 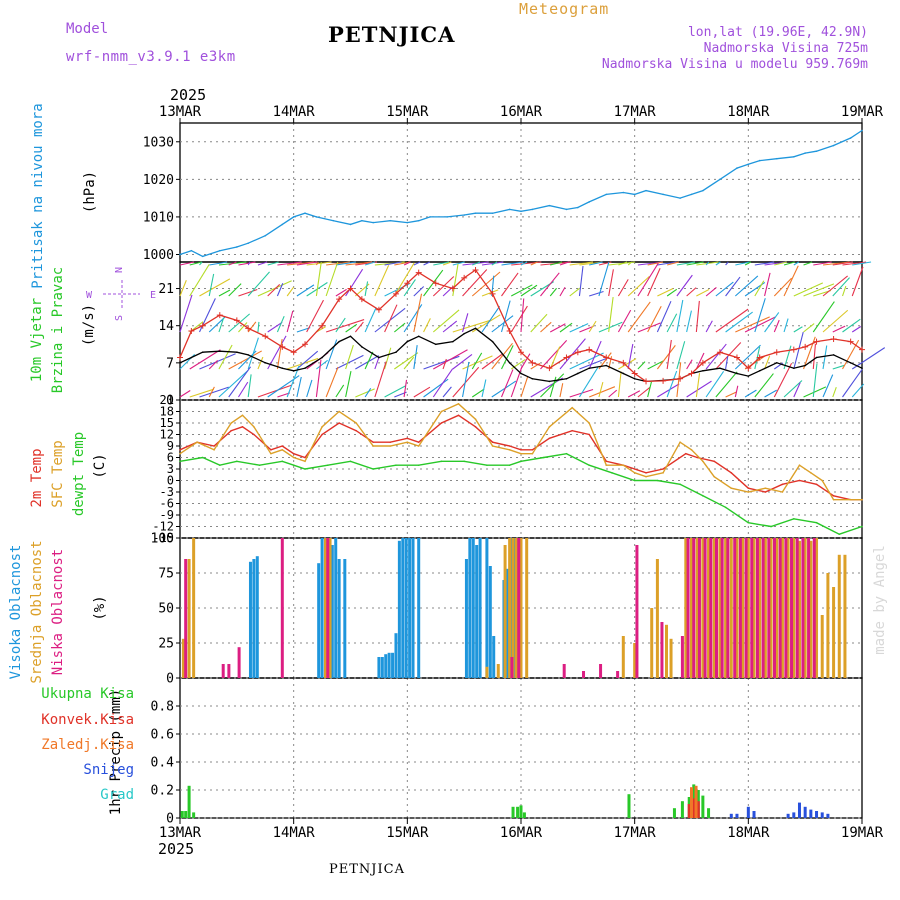 I want to click on temp-sfc-label: SFC Temp, so click(x=58, y=473).